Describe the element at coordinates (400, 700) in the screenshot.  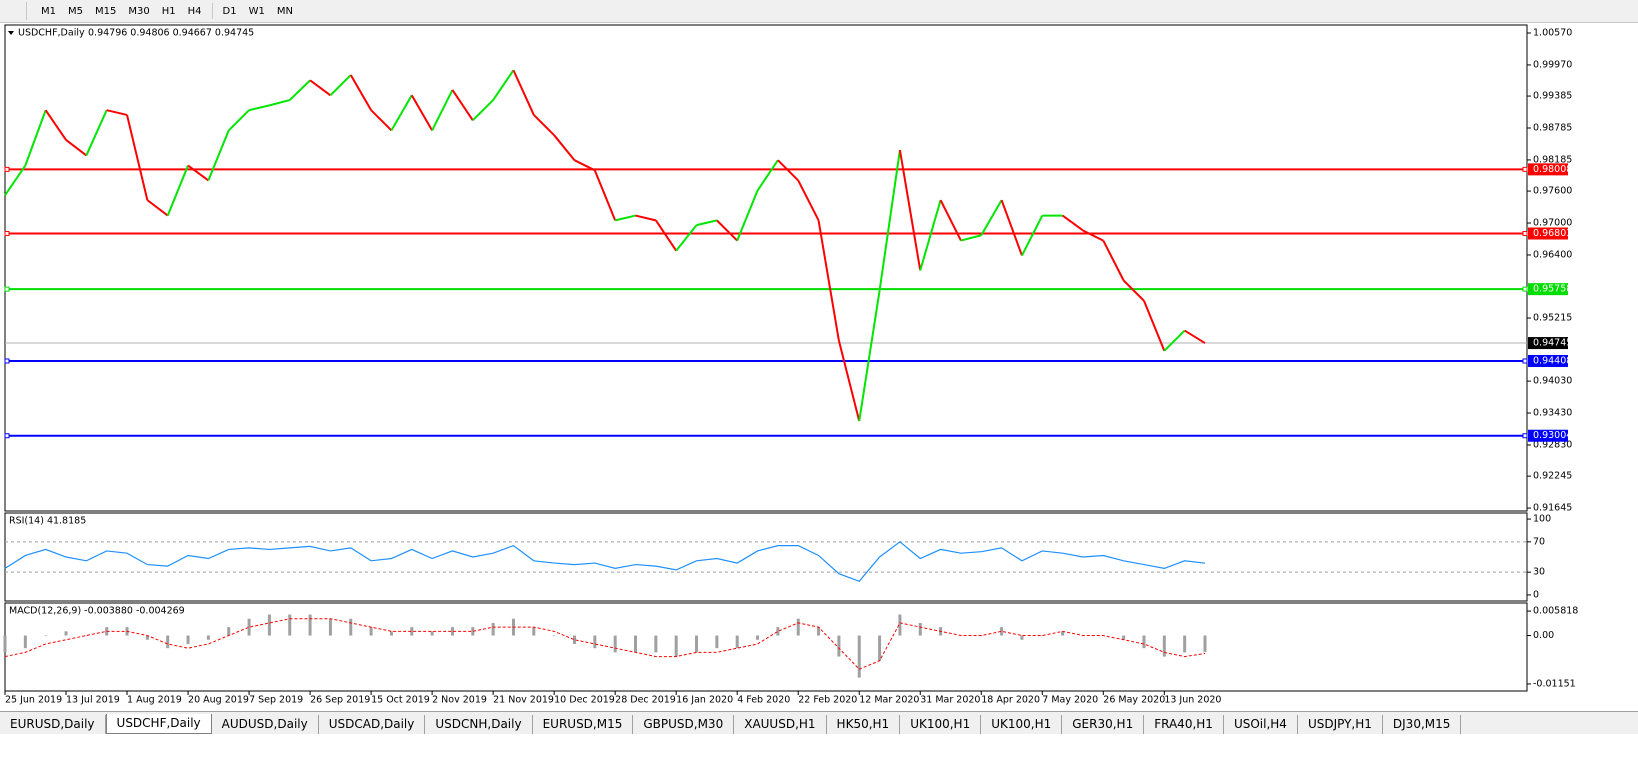
I see `x-tick-label: 15 Oct 2019` at that location.